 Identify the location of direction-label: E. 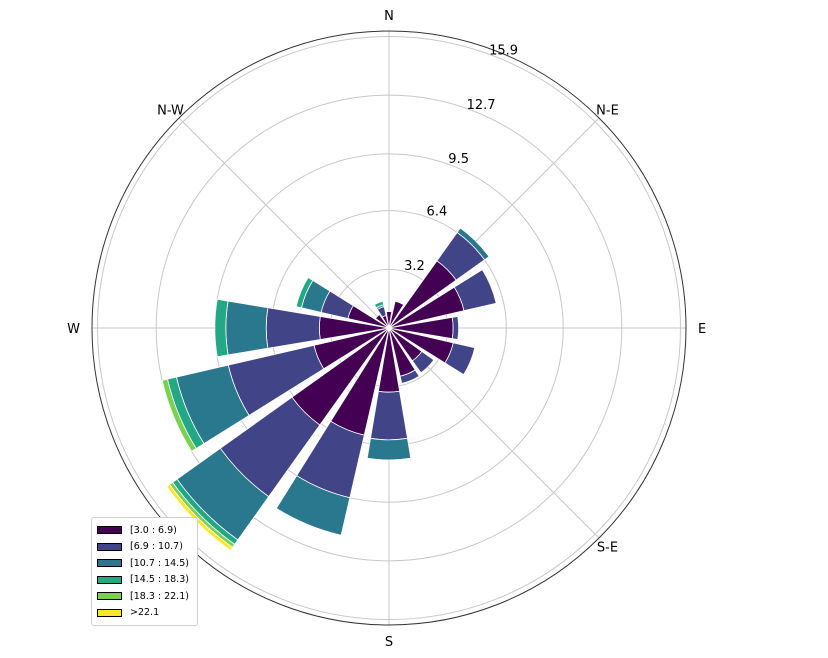
(702, 329).